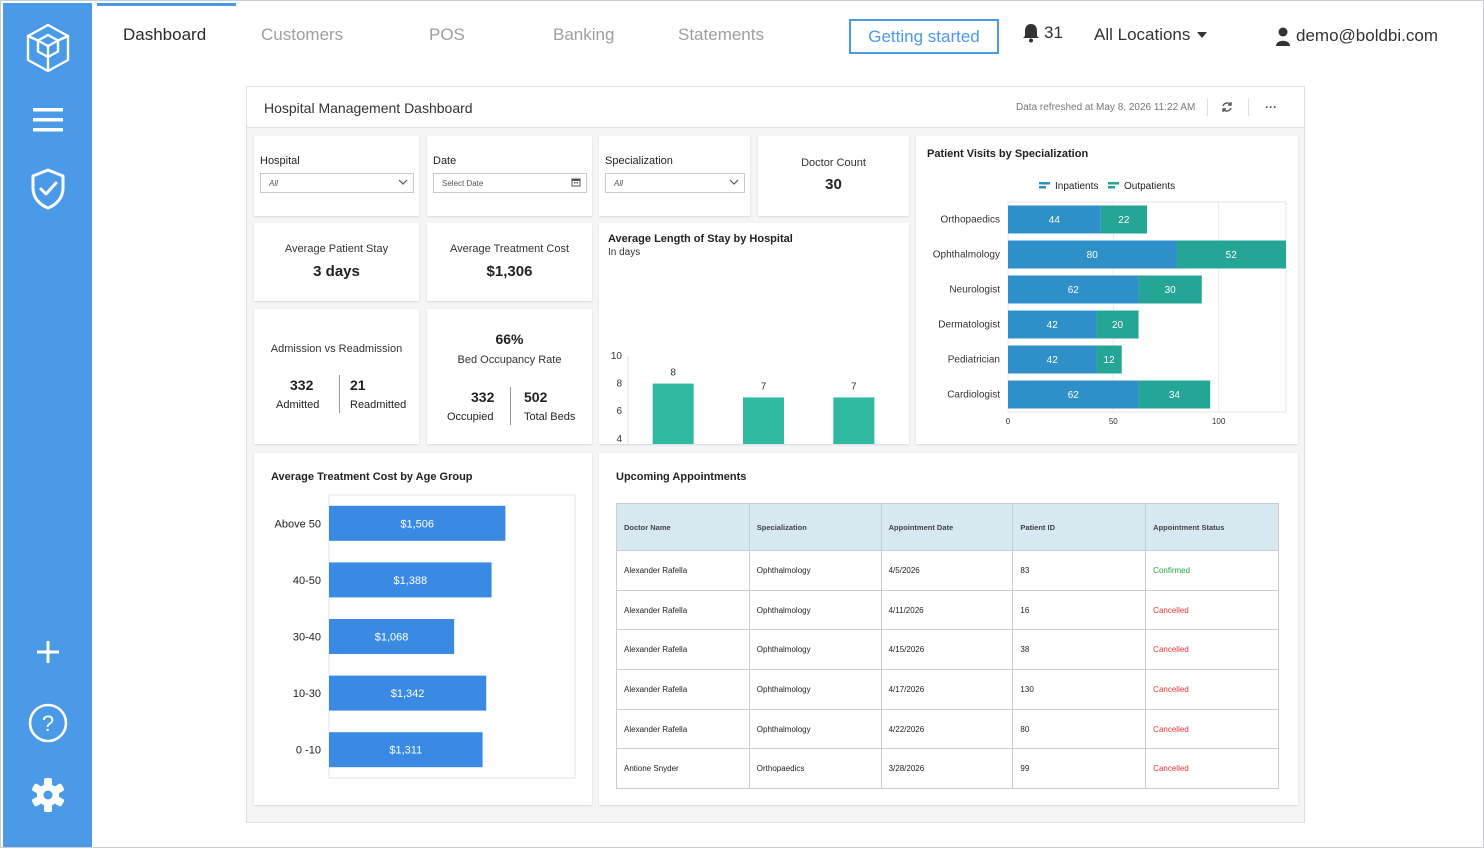 This screenshot has height=848, width=1484. What do you see at coordinates (372, 477) in the screenshot?
I see `chart-title: Average Treatment Cost by Age Group` at bounding box center [372, 477].